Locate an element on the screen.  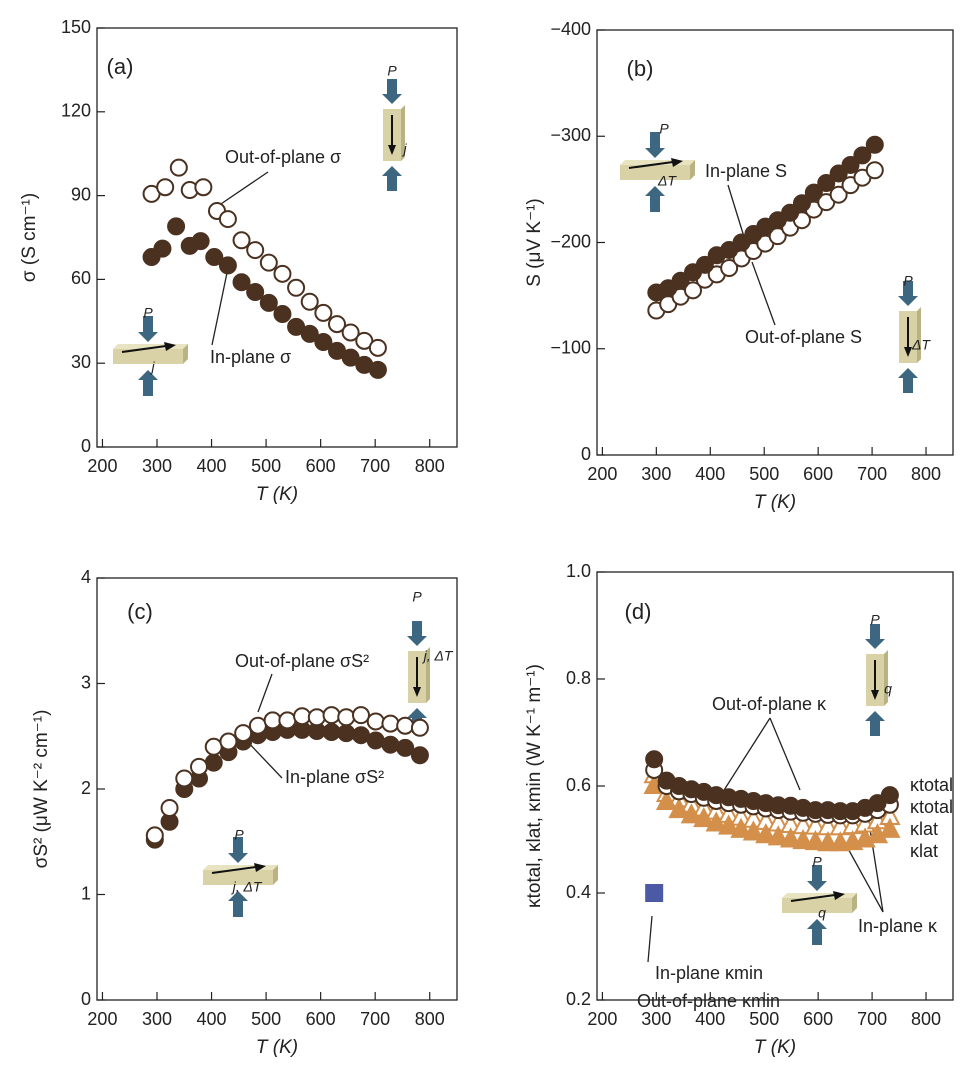
plot-frame is located at coordinates (277, 789).